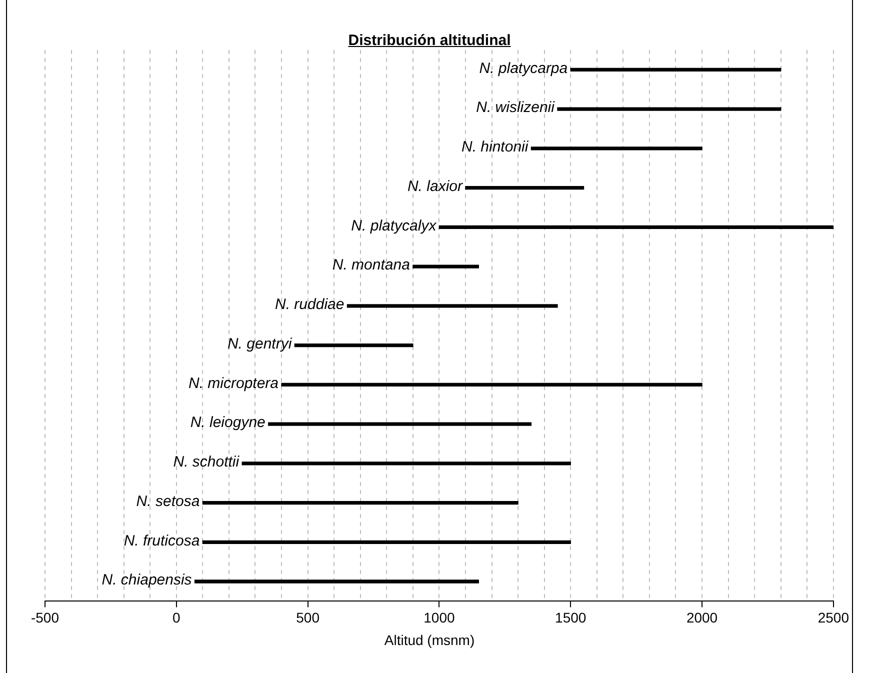 Image resolution: width=873 pixels, height=673 pixels. I want to click on x-tick-label: 0, so click(176, 617).